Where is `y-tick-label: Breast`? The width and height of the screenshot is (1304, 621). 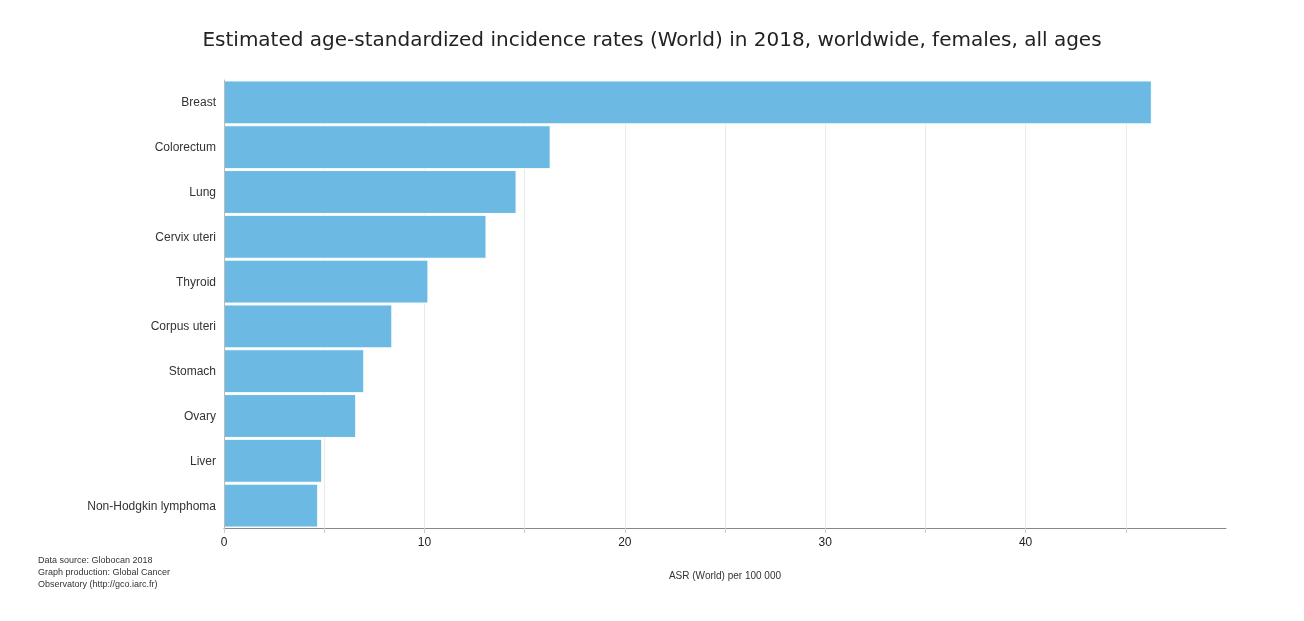
y-tick-label: Breast is located at coordinates (199, 102).